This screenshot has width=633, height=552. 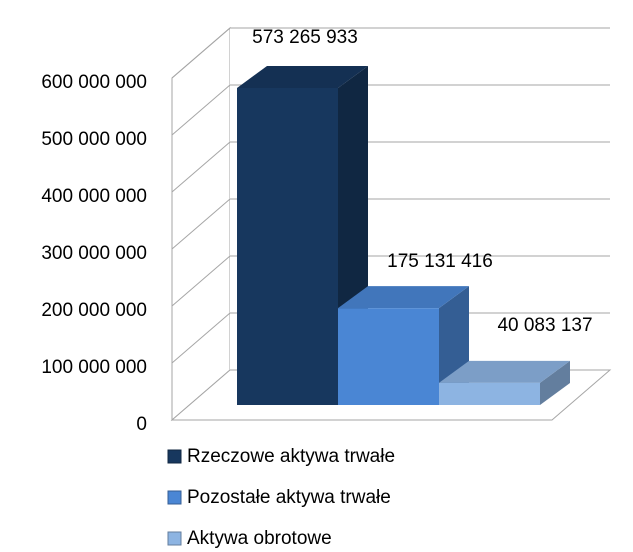 What do you see at coordinates (141, 424) in the screenshot?
I see `y-tick-label: 0` at bounding box center [141, 424].